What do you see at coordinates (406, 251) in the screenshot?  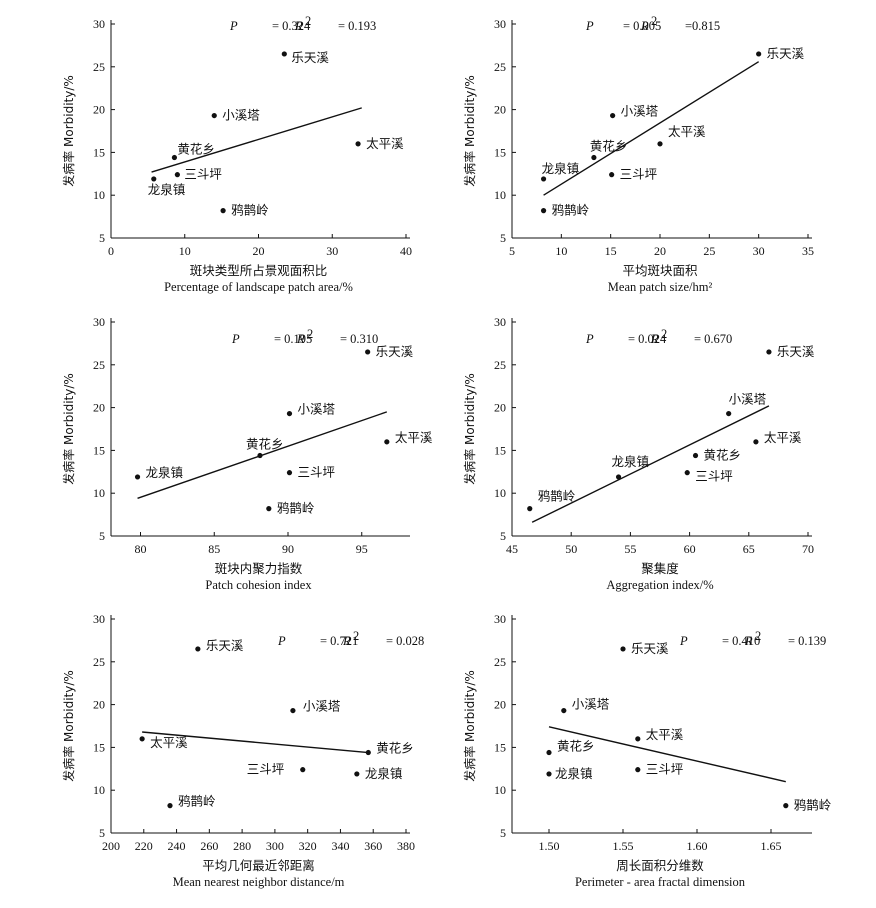 I see `x-tick-label: 40` at bounding box center [406, 251].